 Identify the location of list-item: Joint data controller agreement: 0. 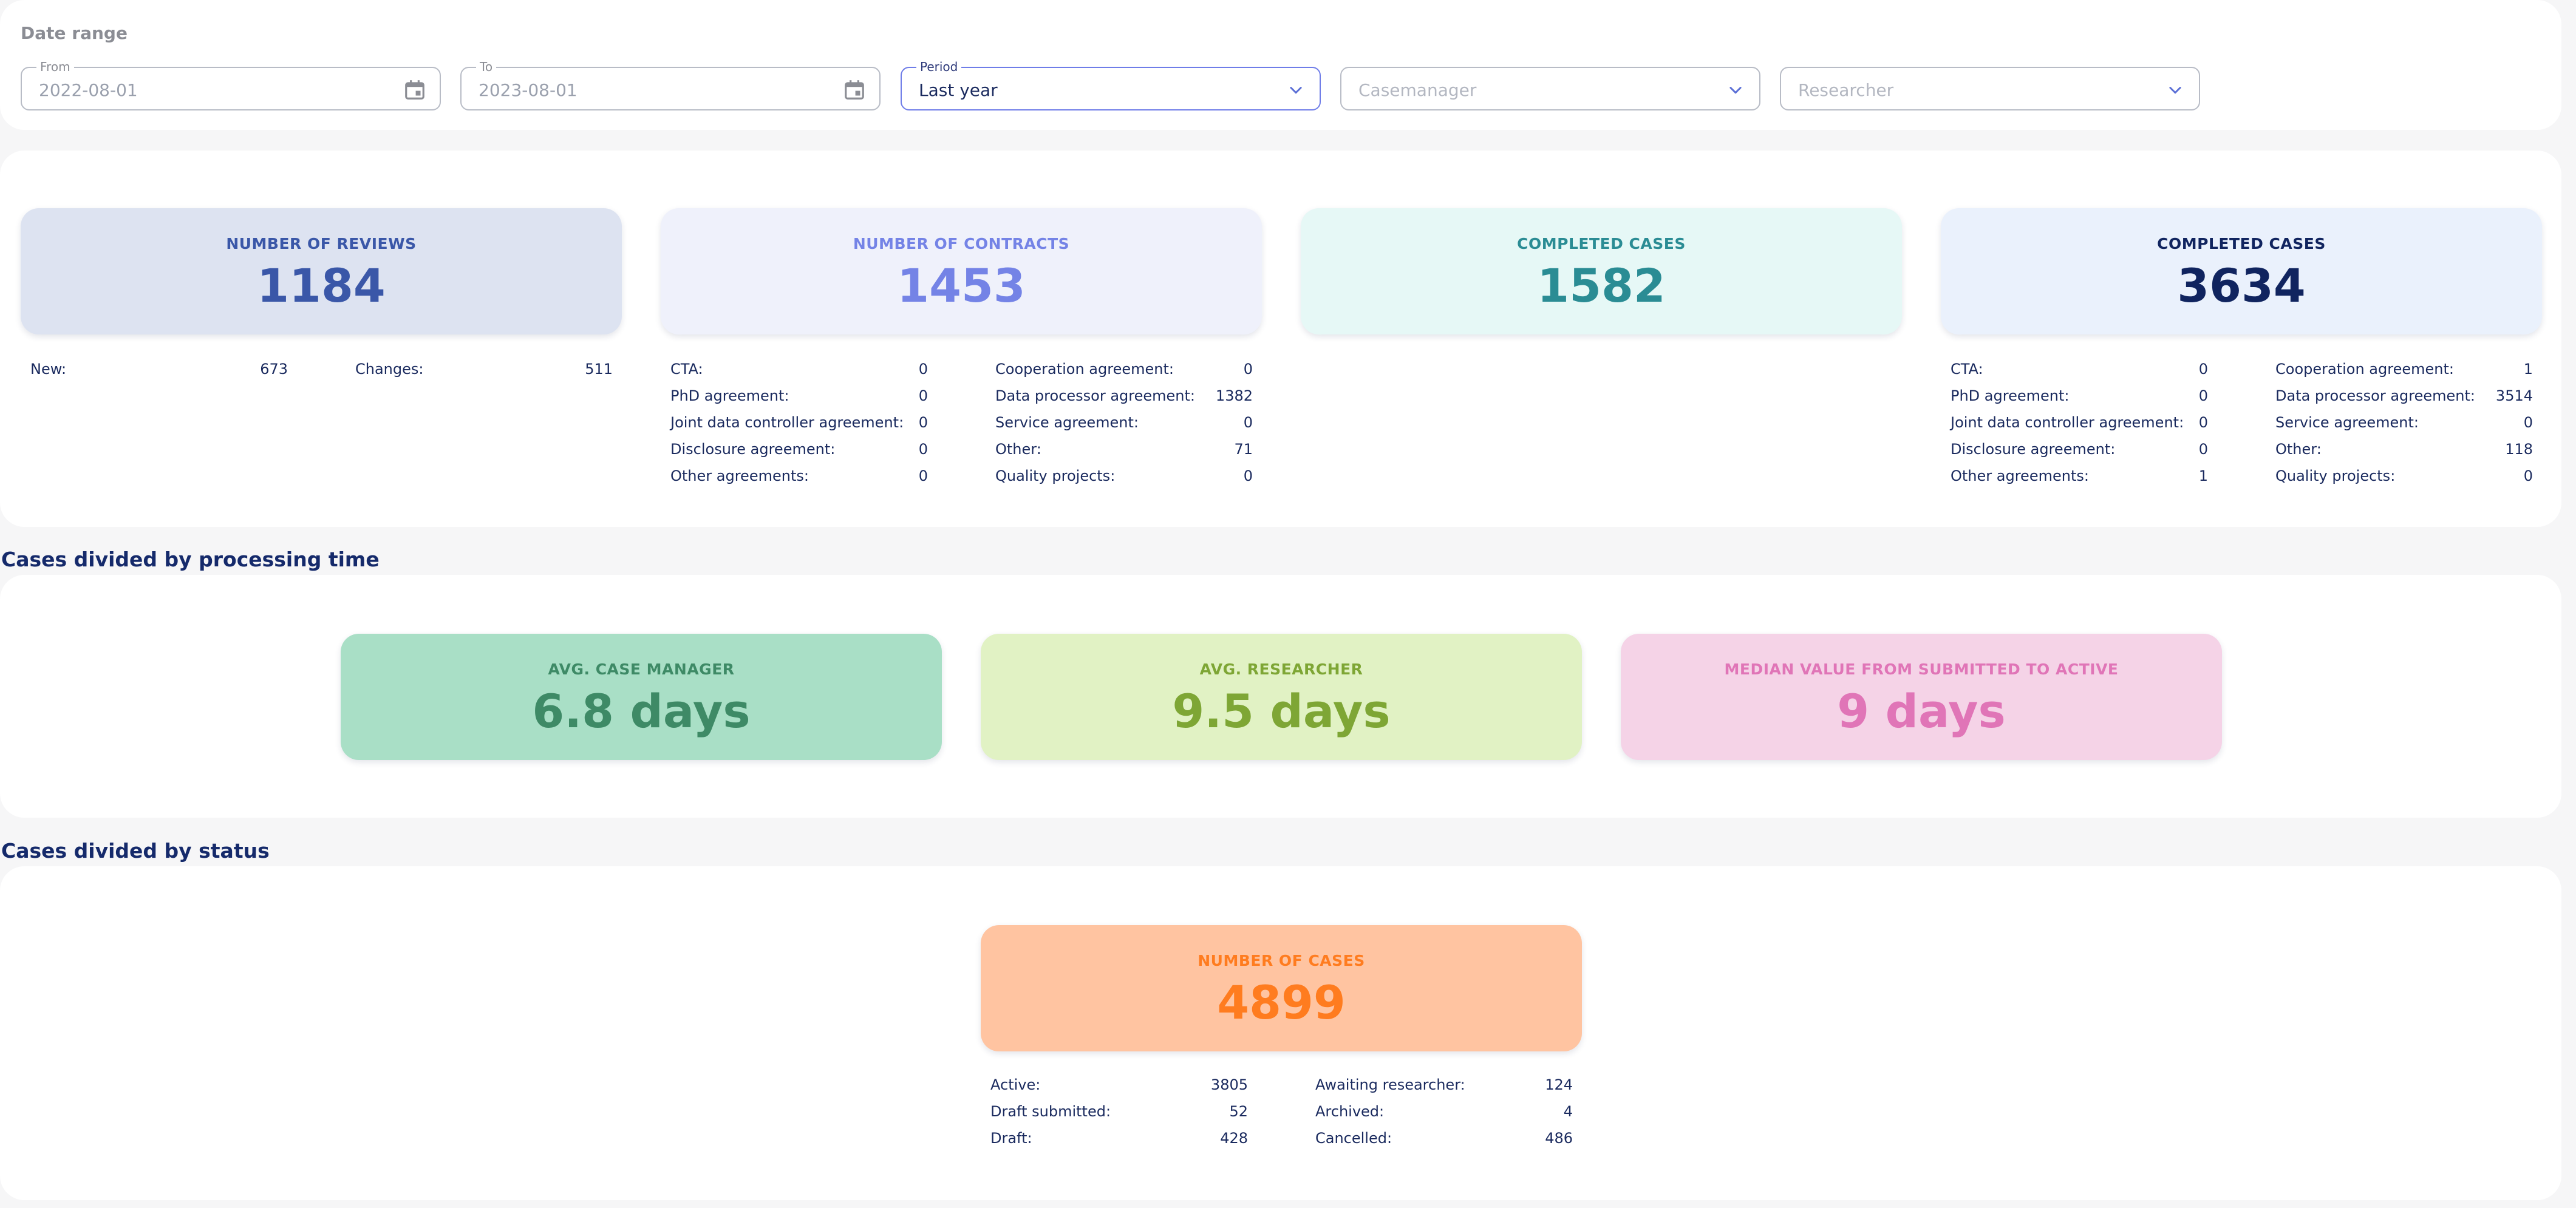
(2079, 425).